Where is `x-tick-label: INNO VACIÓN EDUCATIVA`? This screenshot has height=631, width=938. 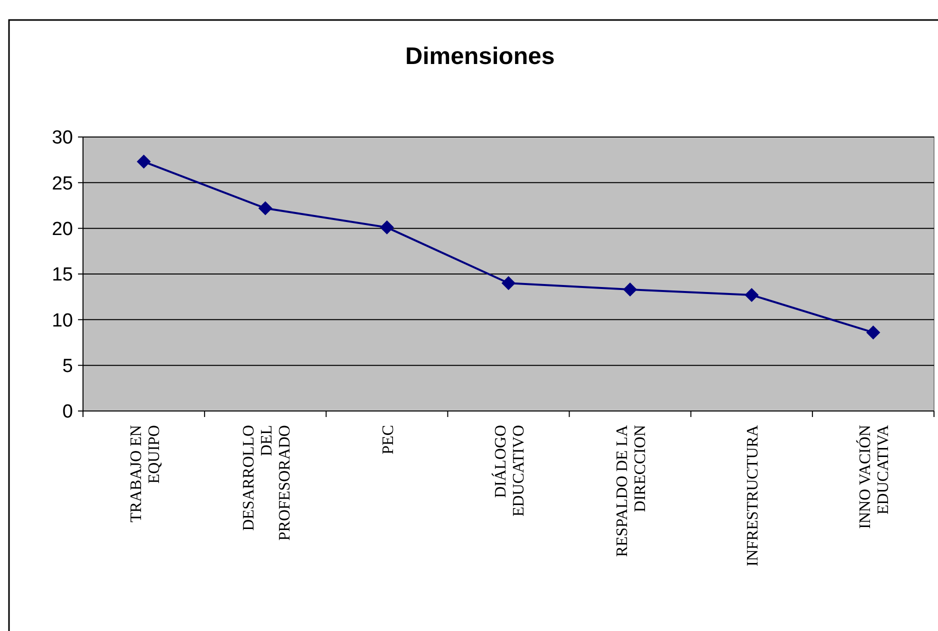
x-tick-label: INNO VACIÓN EDUCATIVA is located at coordinates (874, 476).